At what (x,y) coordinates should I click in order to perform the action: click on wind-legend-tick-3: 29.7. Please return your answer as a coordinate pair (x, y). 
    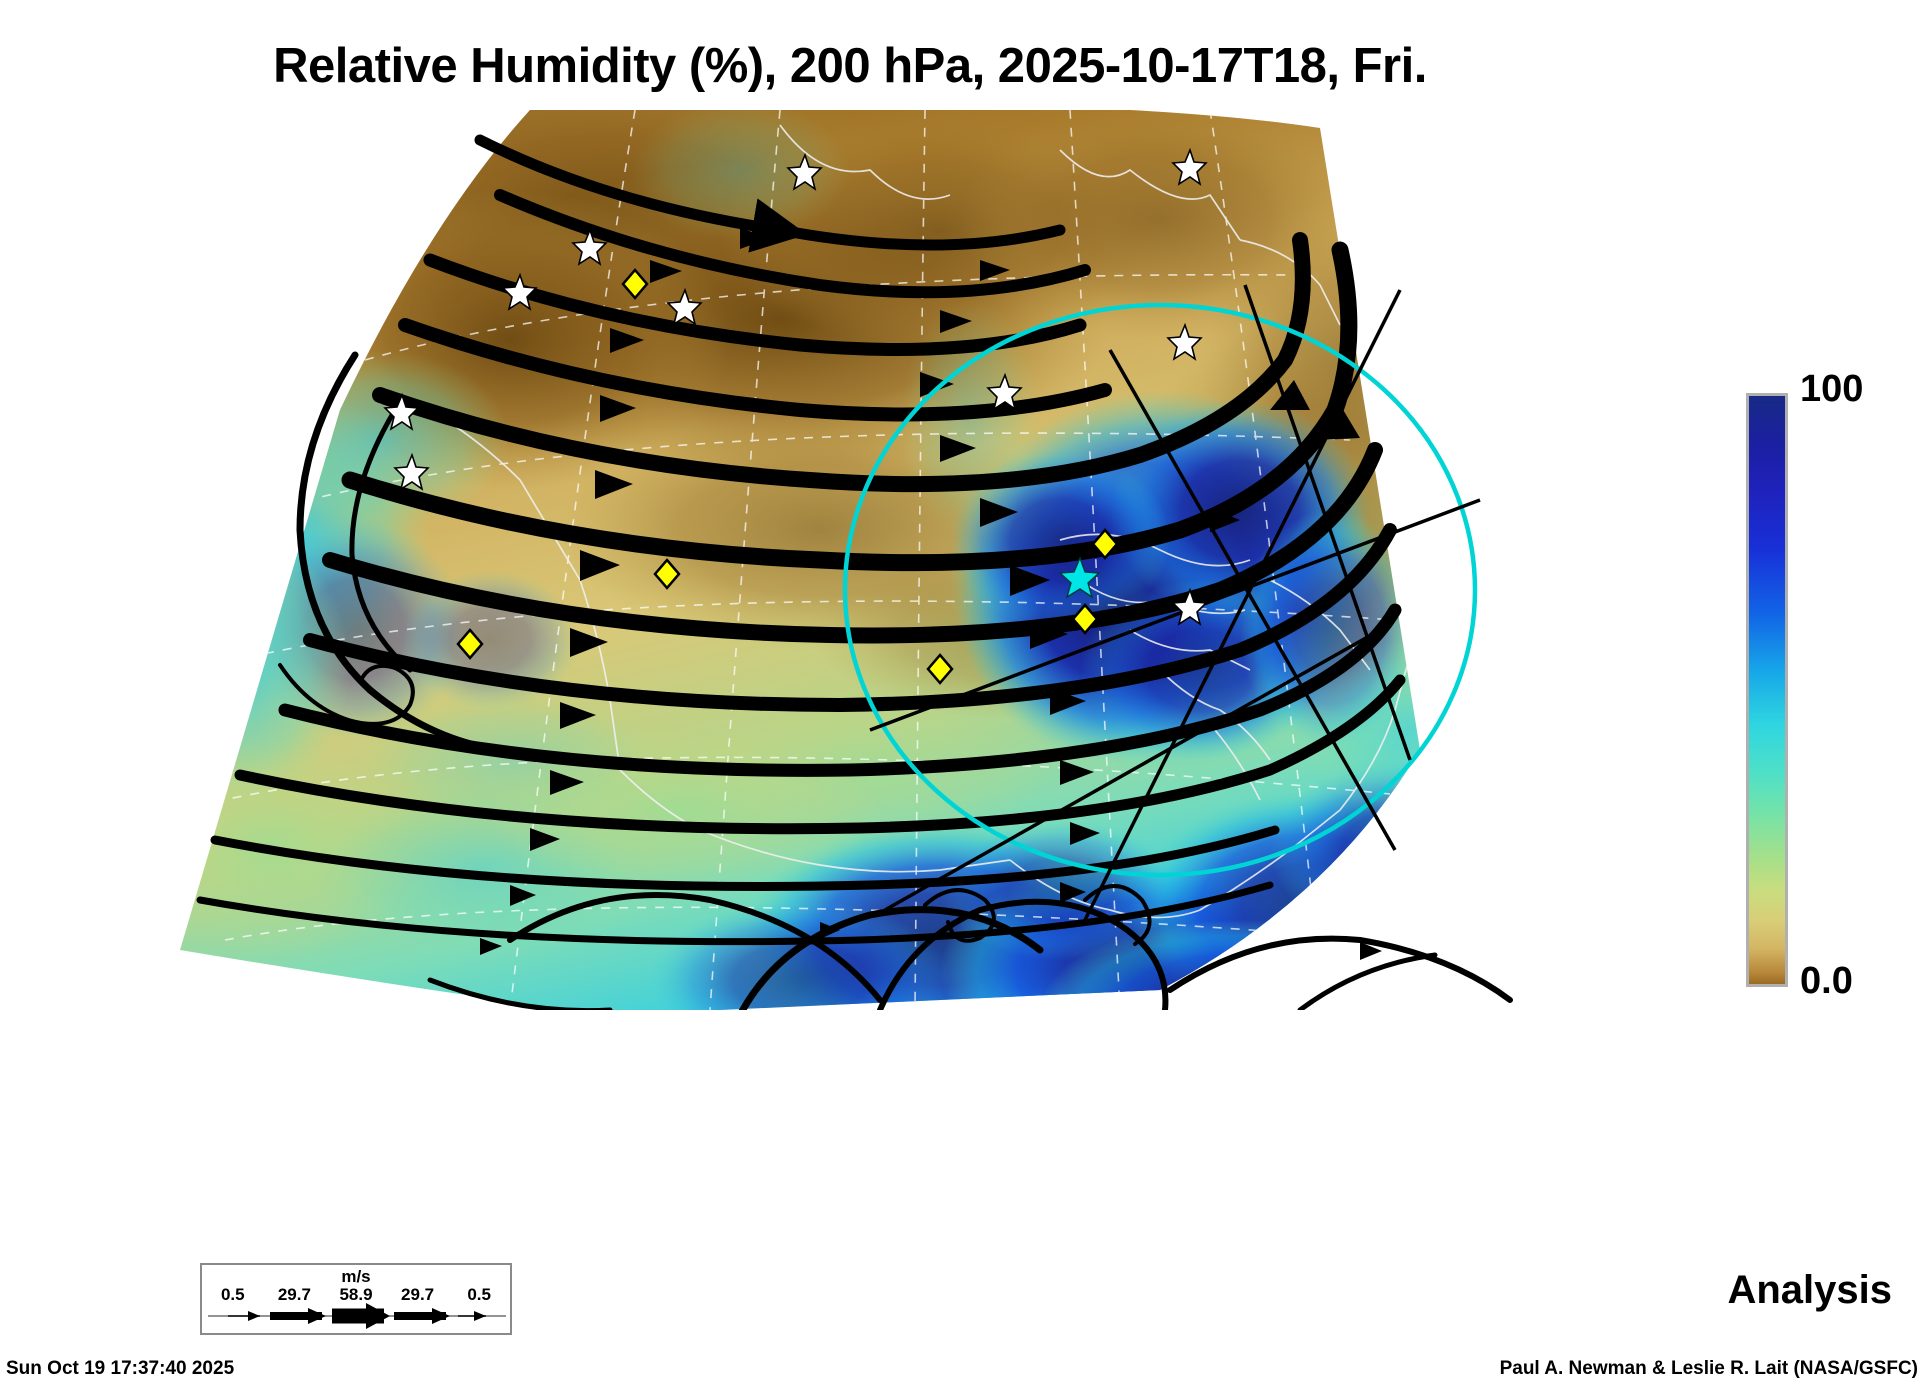
    Looking at the image, I should click on (418, 1294).